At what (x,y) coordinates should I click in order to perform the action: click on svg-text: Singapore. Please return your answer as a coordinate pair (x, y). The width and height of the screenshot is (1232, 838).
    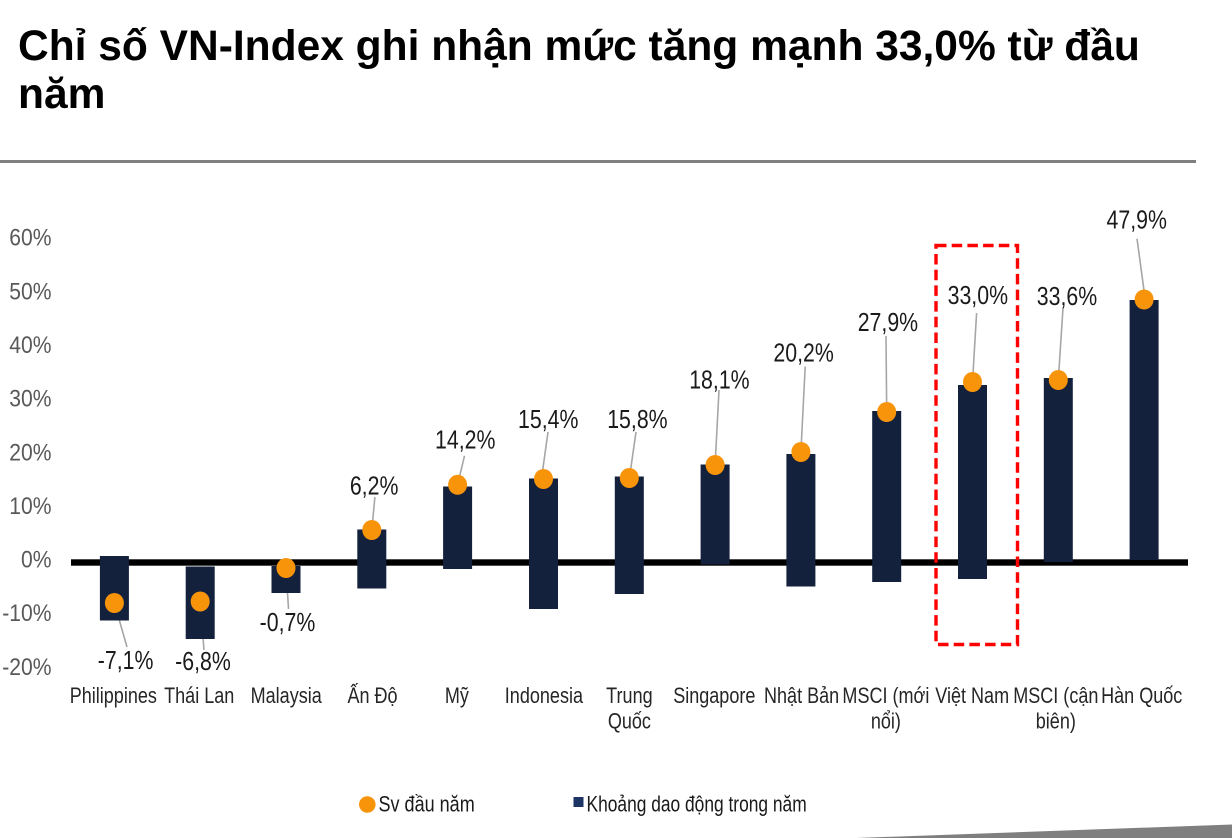
    Looking at the image, I should click on (714, 696).